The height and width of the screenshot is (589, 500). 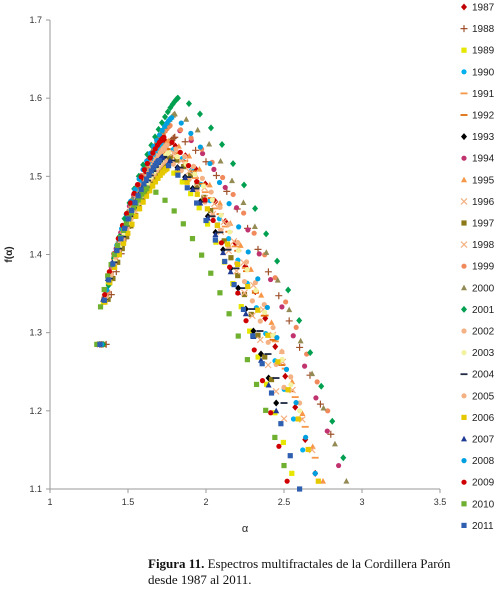 I want to click on legend-label: 2008, so click(x=483, y=461).